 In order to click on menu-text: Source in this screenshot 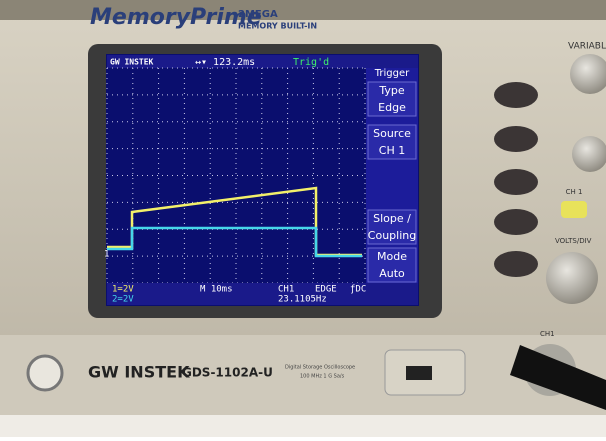, I will do `click(392, 133)`.